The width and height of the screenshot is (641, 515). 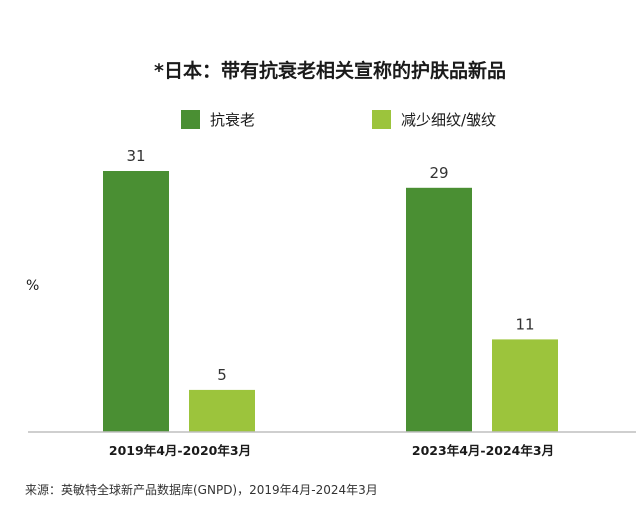 I want to click on legend-swatch-wrinkle-reduction, so click(x=381, y=119).